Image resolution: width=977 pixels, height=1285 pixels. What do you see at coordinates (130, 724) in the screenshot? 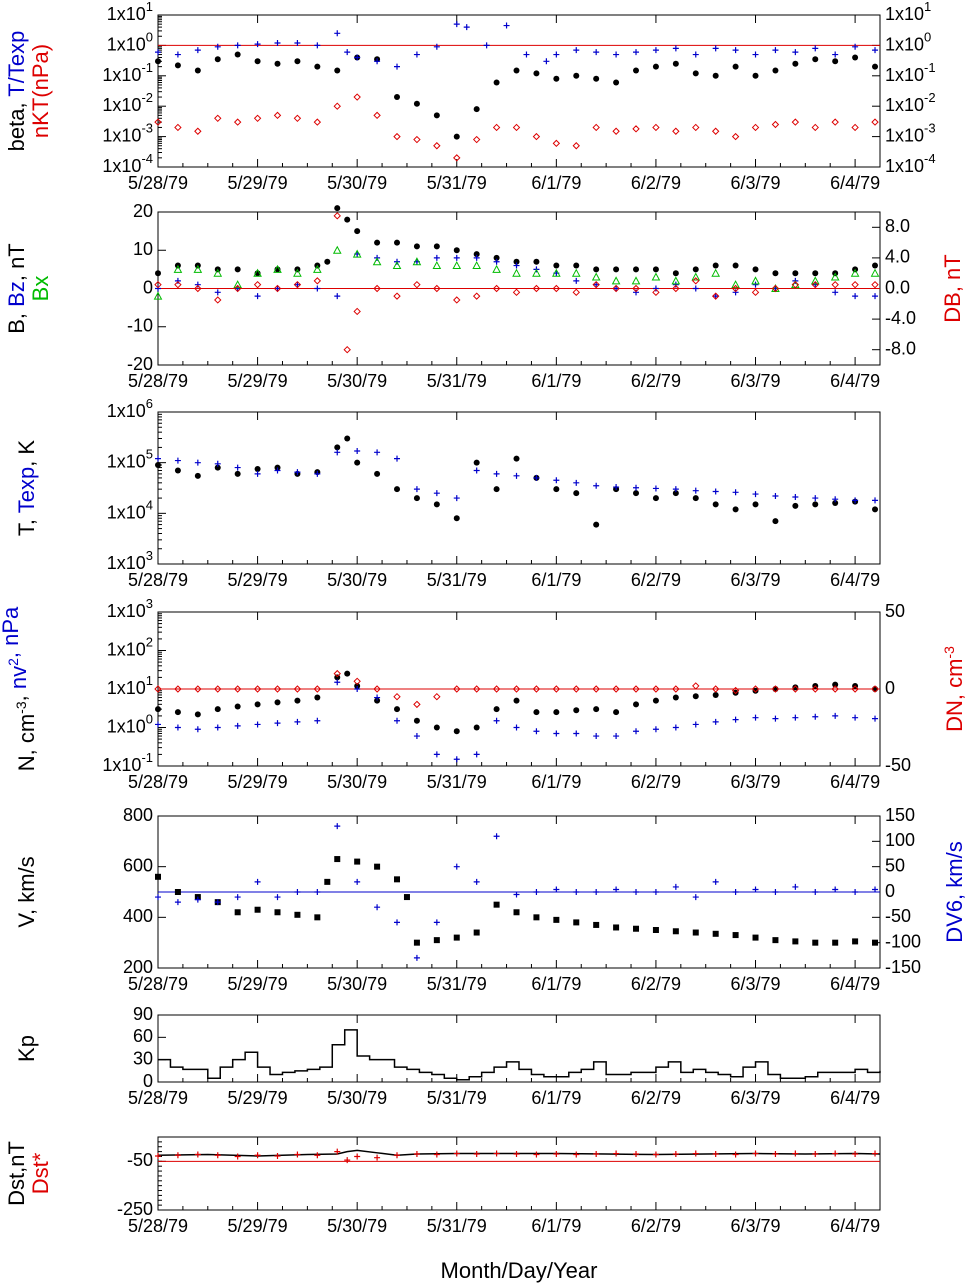
I see `y-tick-label: 1x100` at bounding box center [130, 724].